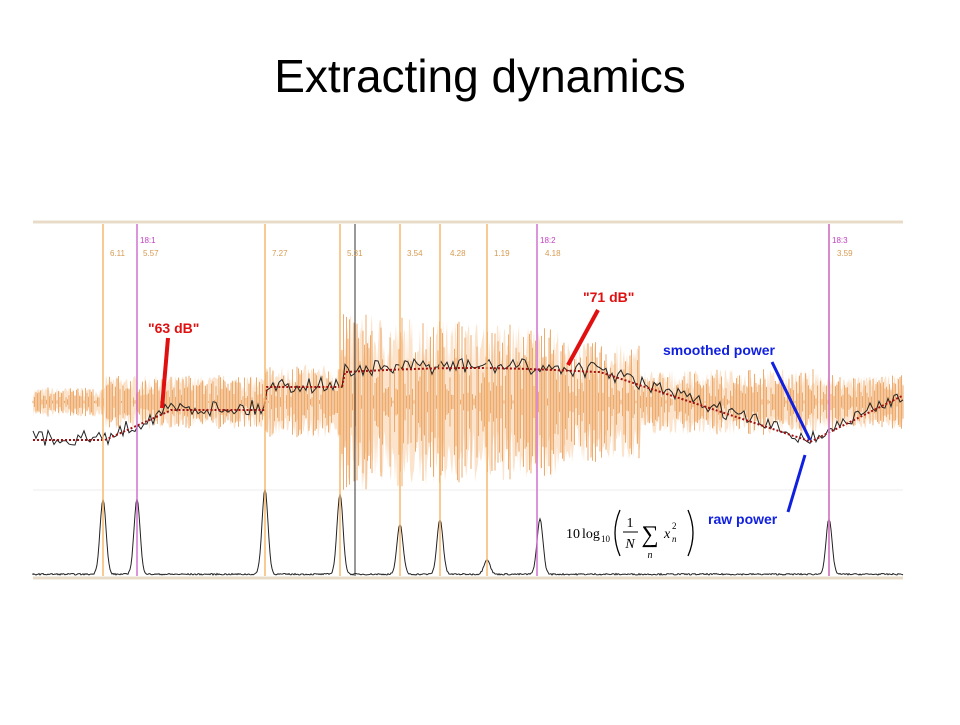 Image resolution: width=960 pixels, height=725 pixels. What do you see at coordinates (608, 297) in the screenshot?
I see `annotation: "71 dB"` at bounding box center [608, 297].